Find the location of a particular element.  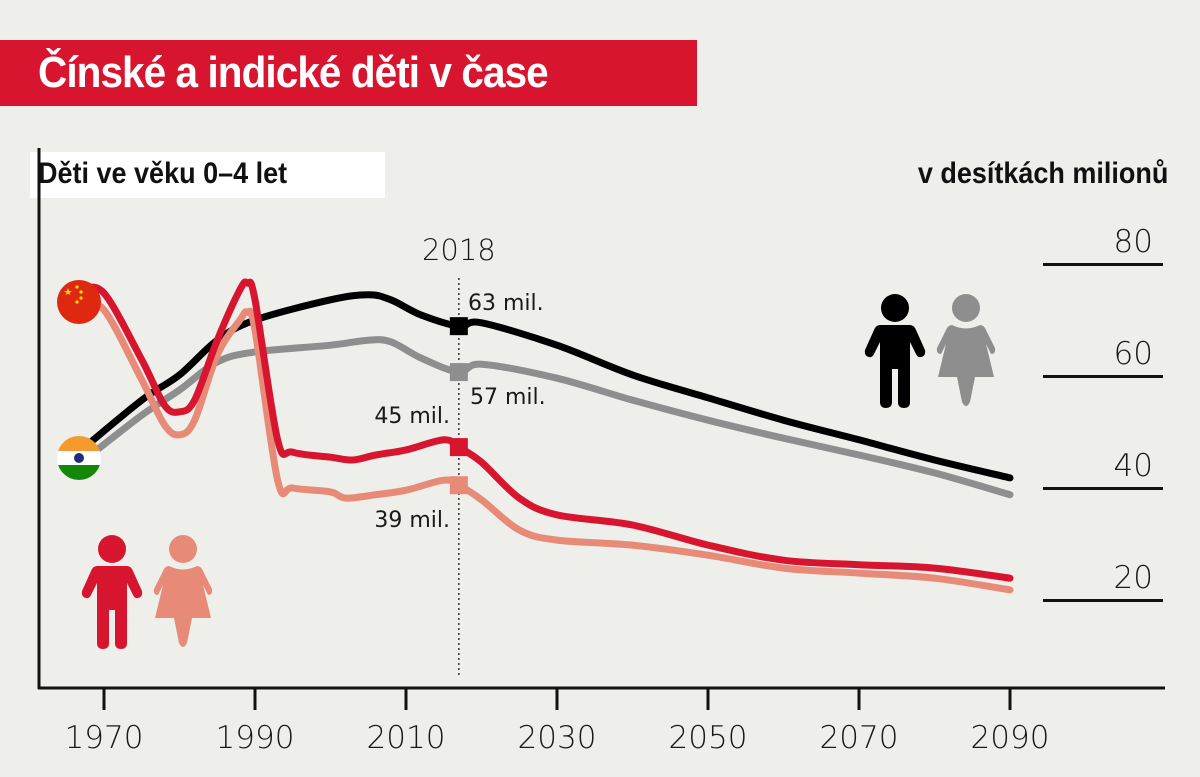

boy-icon-india is located at coordinates (895, 351).